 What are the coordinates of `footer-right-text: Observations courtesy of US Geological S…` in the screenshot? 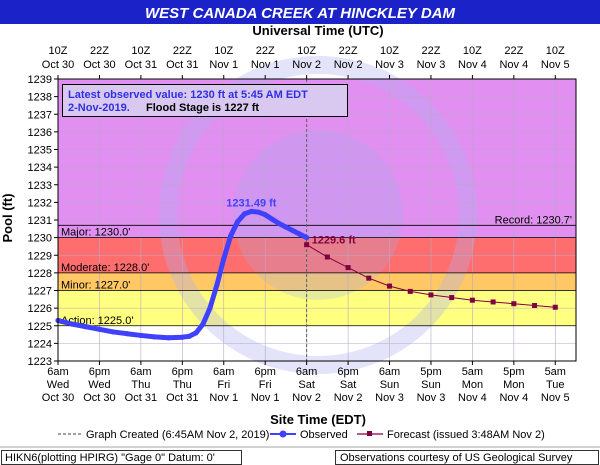 It's located at (456, 458).